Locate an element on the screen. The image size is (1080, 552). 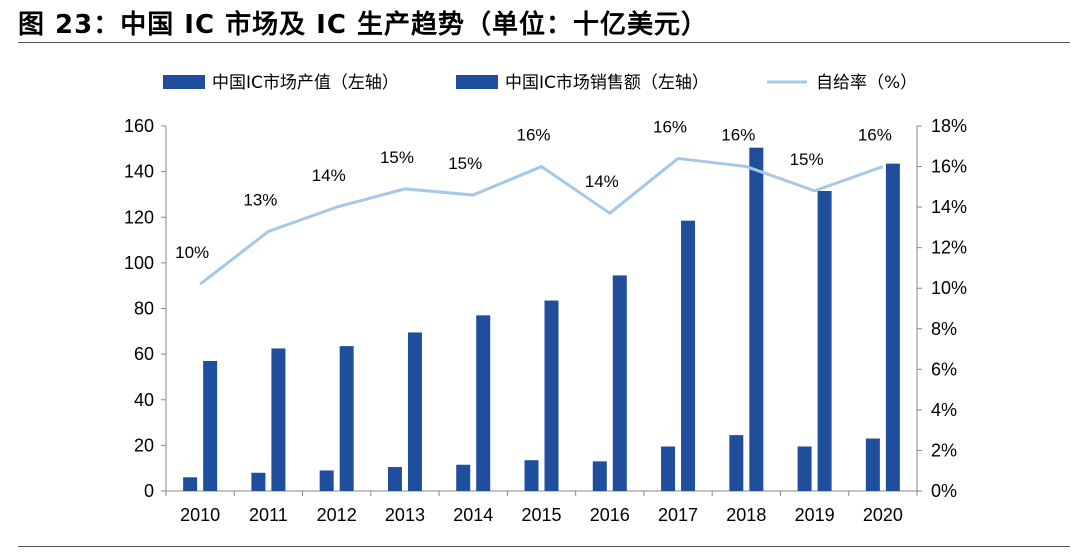
left-axis-tick-label: 0 is located at coordinates (149, 491).